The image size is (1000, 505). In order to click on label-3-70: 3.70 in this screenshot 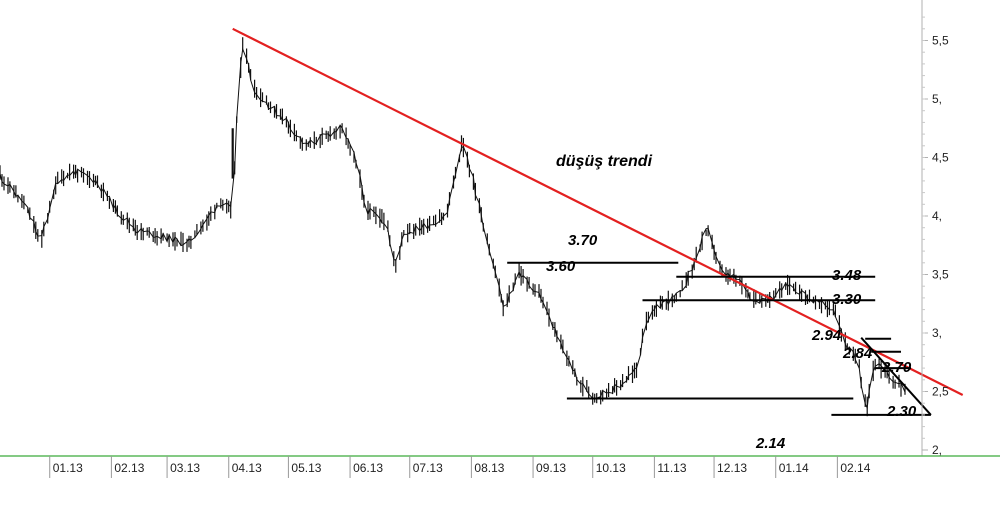, I will do `click(583, 240)`.